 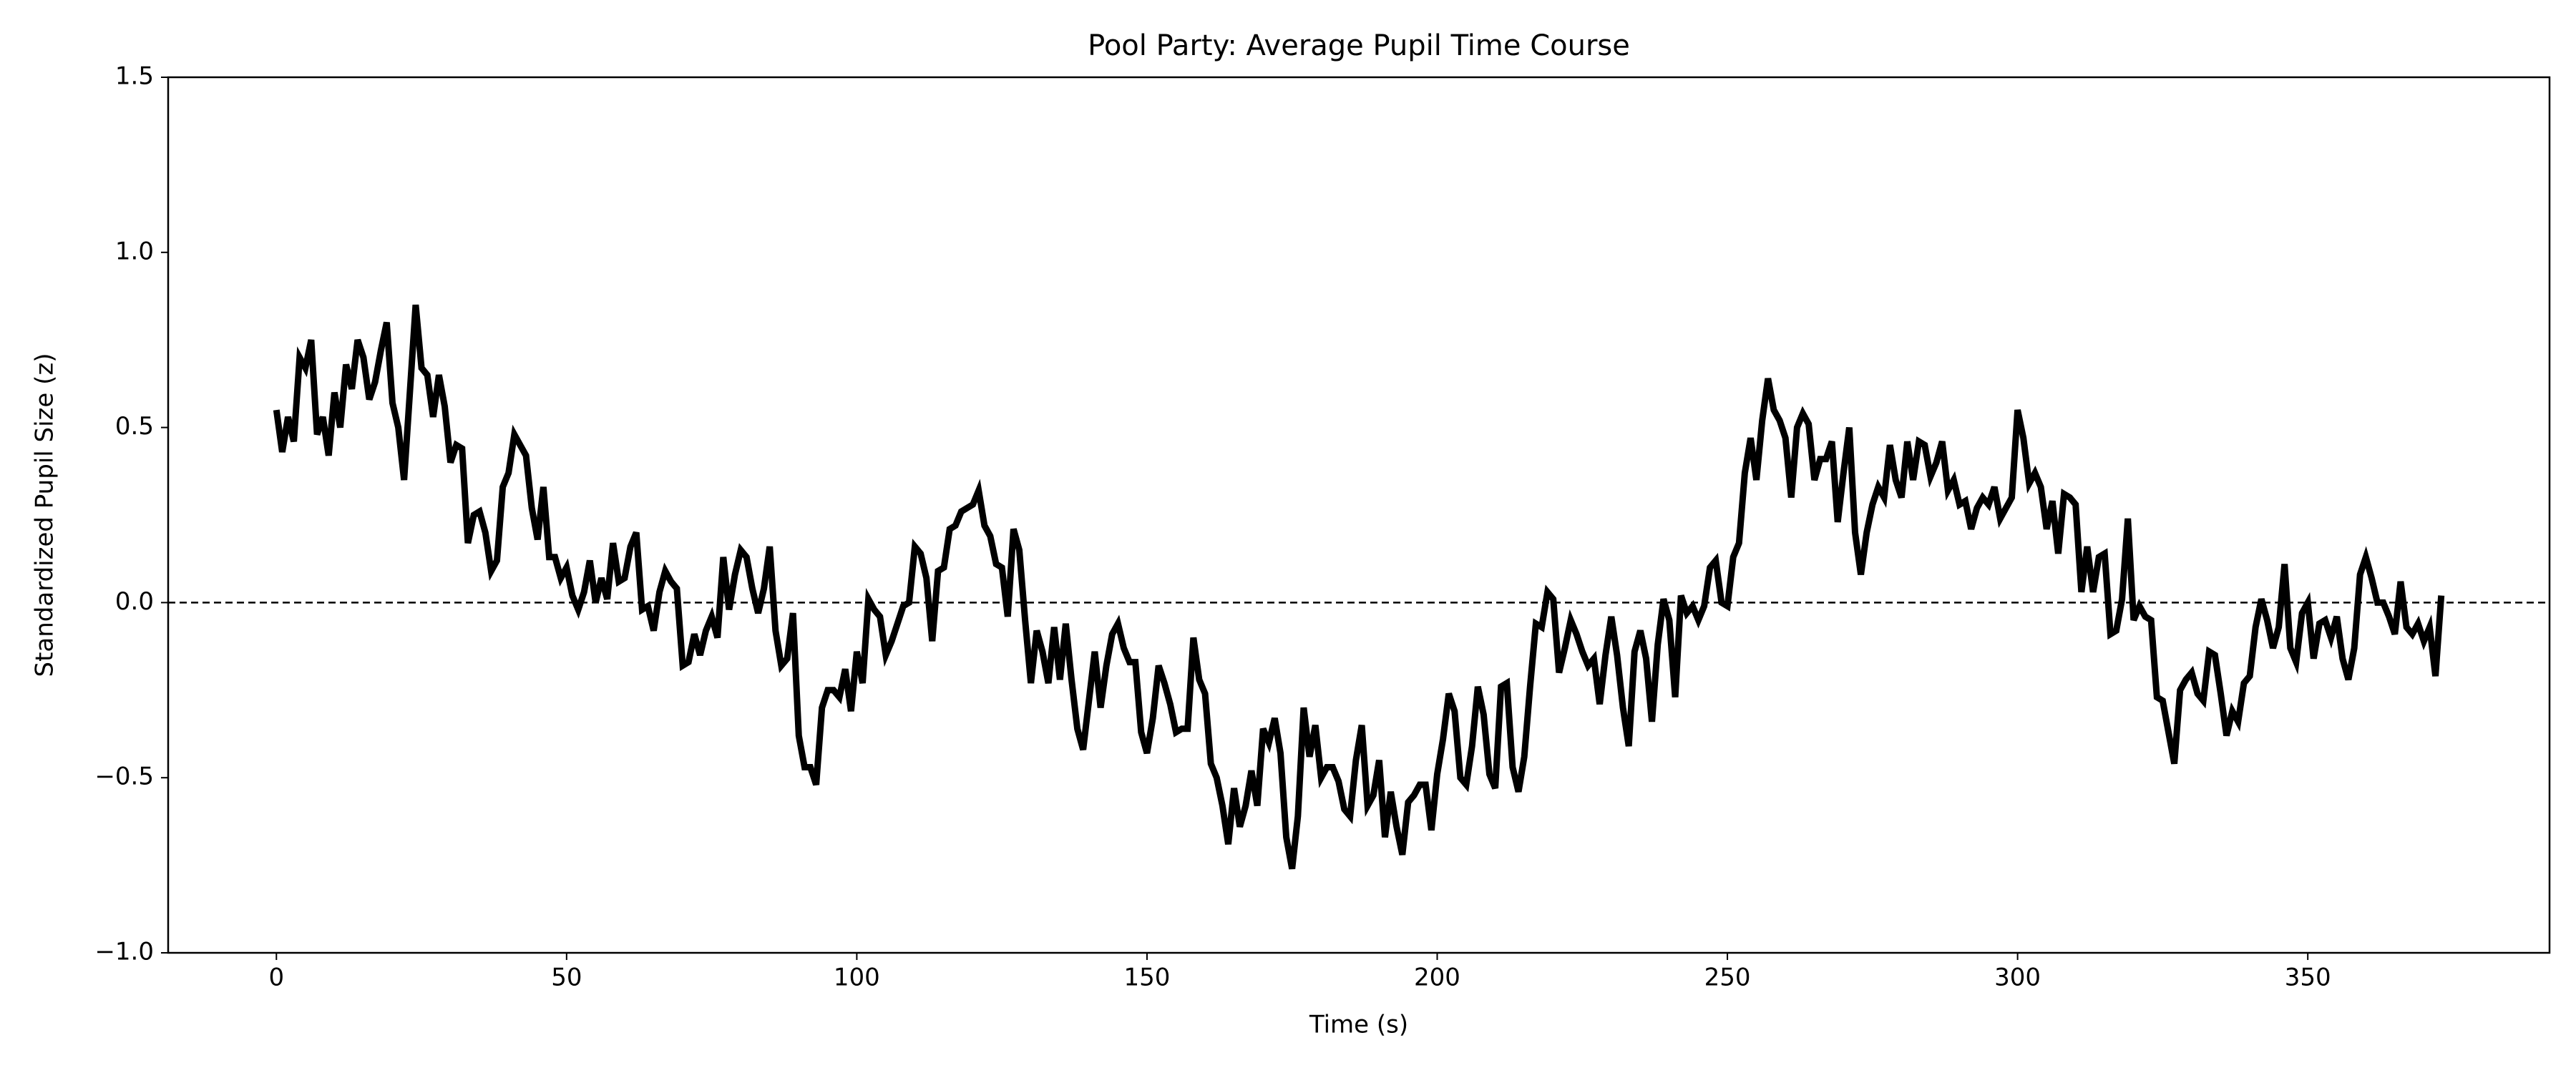 I want to click on y-tick-label: −0.5, so click(x=124, y=777).